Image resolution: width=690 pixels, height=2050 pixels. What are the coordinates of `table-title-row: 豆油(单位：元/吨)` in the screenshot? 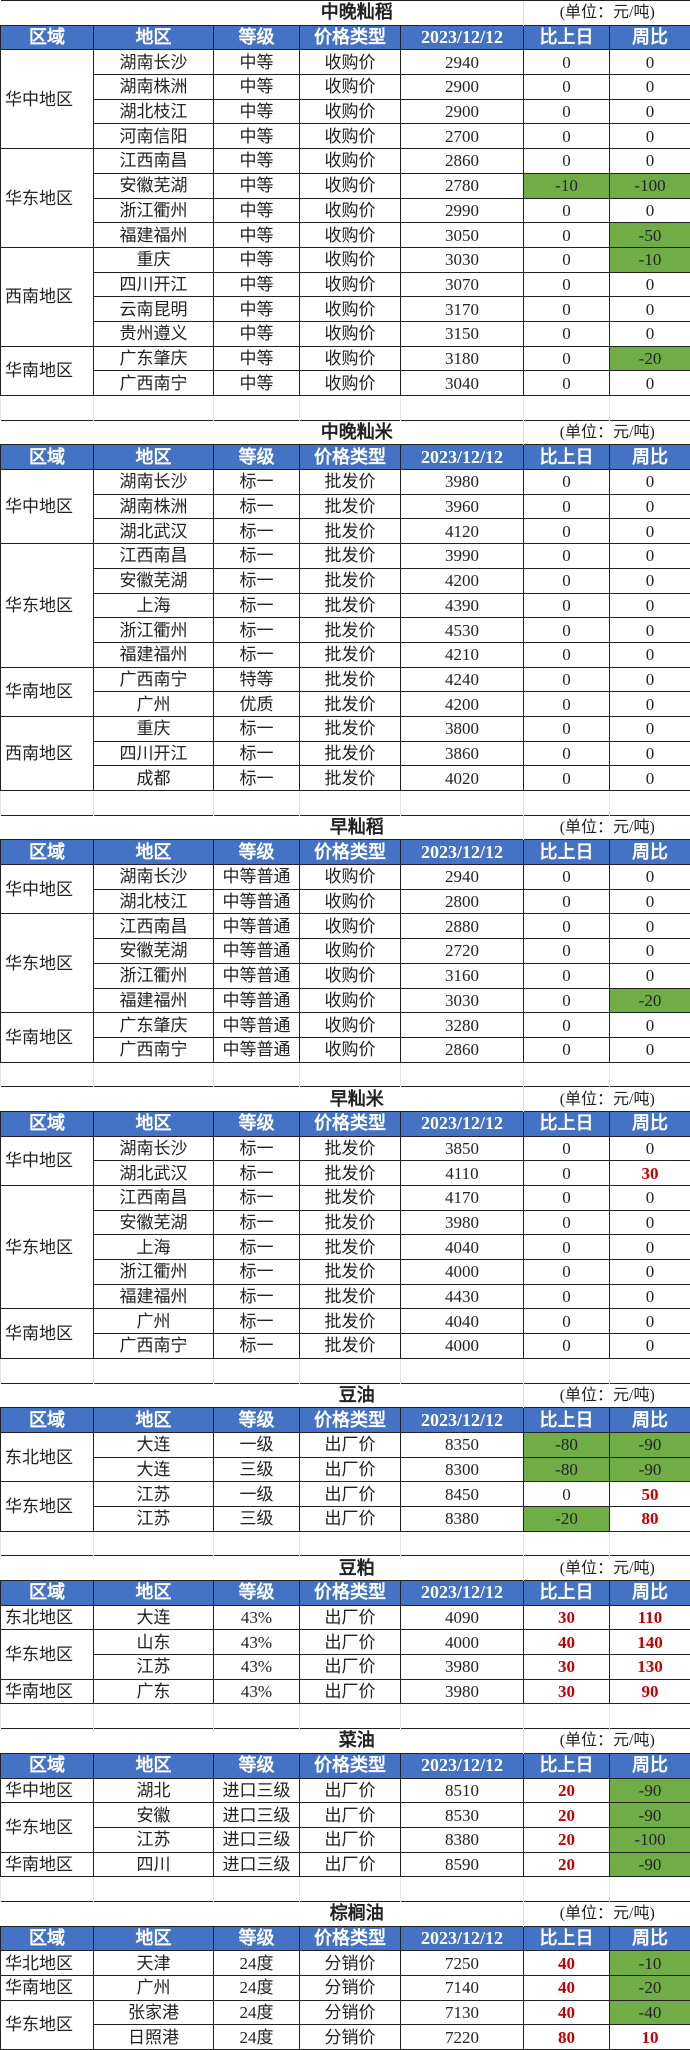 It's located at (345, 1395).